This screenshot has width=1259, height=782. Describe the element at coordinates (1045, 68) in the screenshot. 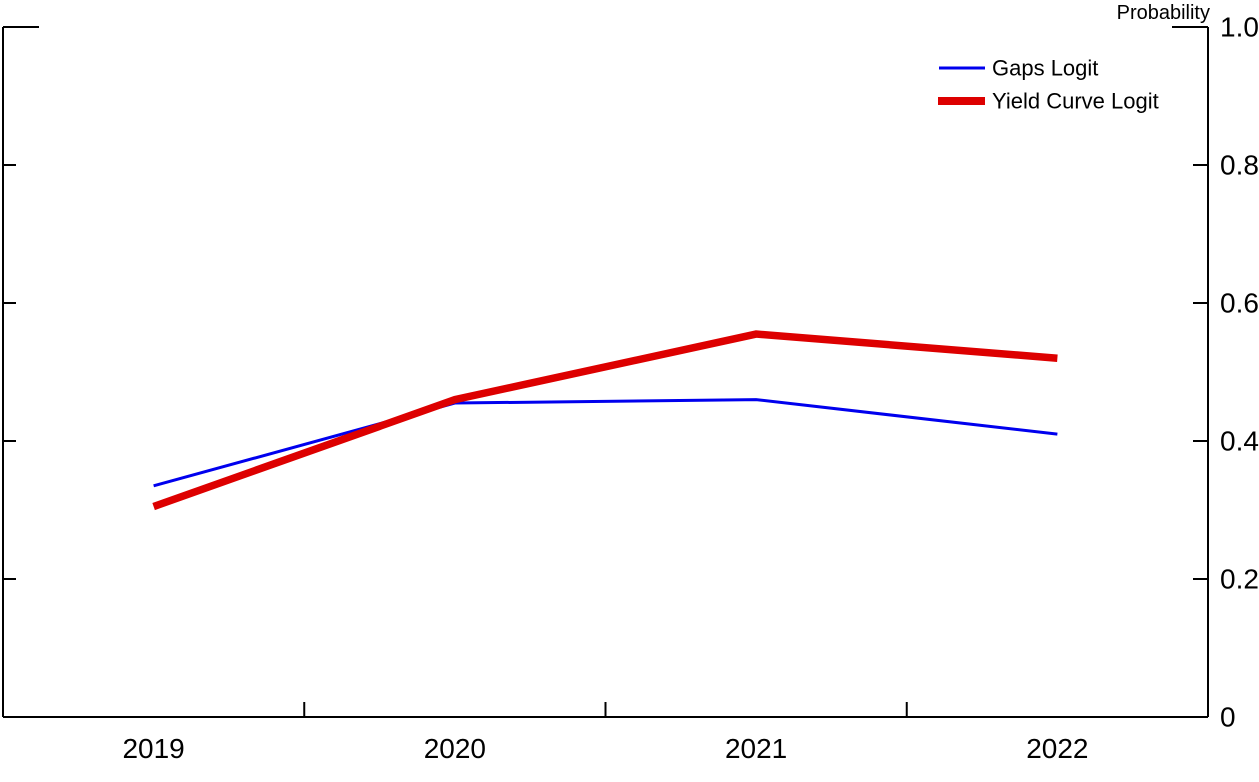

I see `legend-label-gaps-logit: Gaps Logit` at that location.